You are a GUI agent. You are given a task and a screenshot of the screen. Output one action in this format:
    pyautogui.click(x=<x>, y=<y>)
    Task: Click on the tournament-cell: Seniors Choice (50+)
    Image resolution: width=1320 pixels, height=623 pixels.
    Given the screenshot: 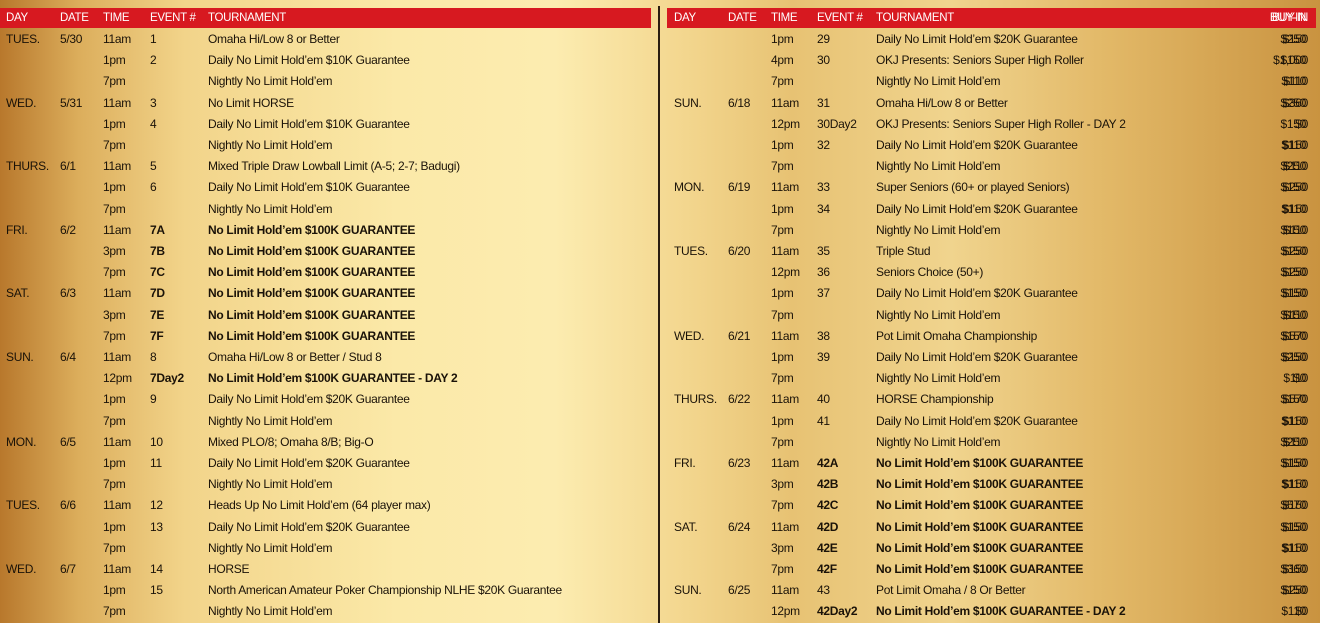 What is the action you would take?
    pyautogui.click(x=930, y=272)
    